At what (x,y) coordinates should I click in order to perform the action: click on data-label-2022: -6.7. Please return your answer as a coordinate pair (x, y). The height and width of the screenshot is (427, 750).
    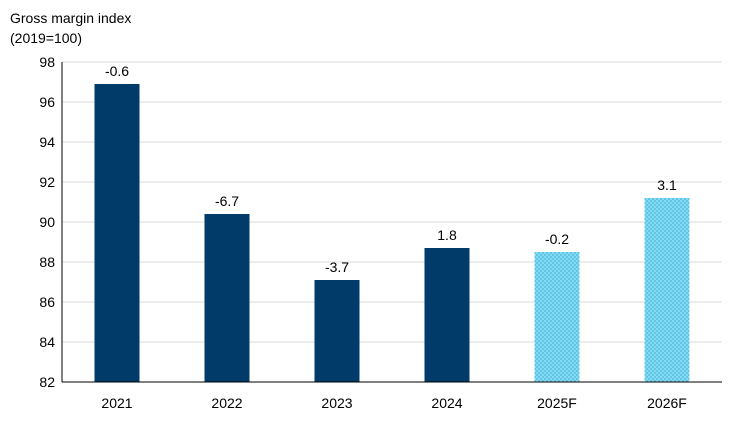
    Looking at the image, I should click on (227, 201).